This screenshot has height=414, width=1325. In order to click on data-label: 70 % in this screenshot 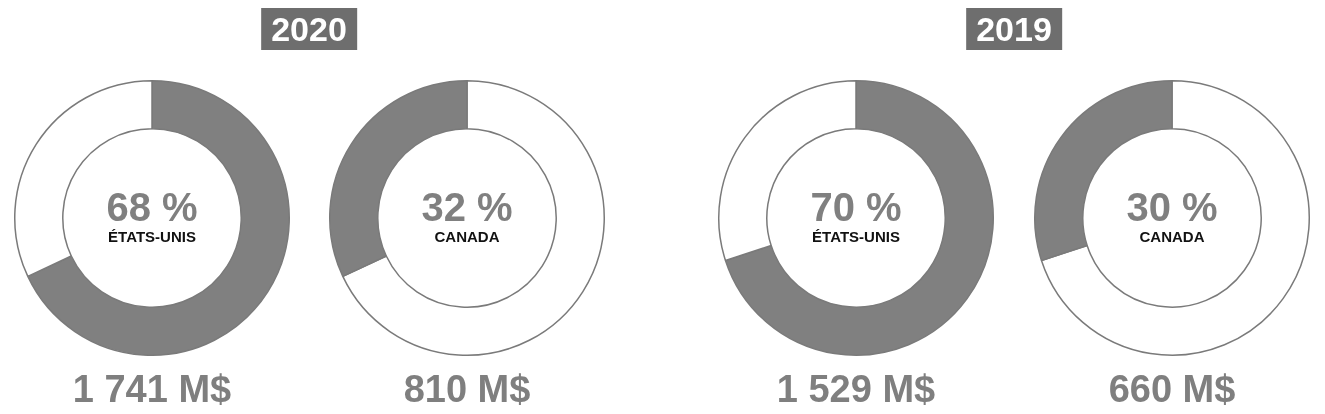, I will do `click(856, 207)`.